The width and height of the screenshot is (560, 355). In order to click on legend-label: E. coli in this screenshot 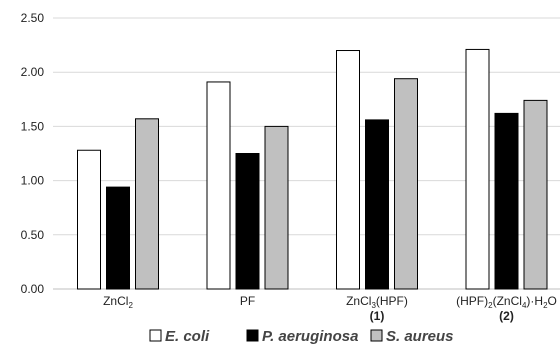, I will do `click(187, 336)`.